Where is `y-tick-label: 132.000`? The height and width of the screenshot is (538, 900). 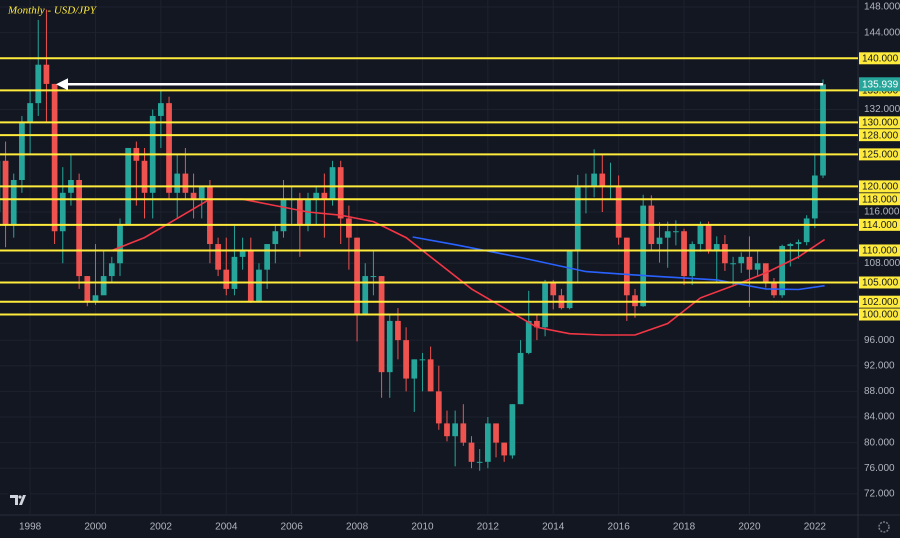 y-tick-label: 132.000 is located at coordinates (882, 109).